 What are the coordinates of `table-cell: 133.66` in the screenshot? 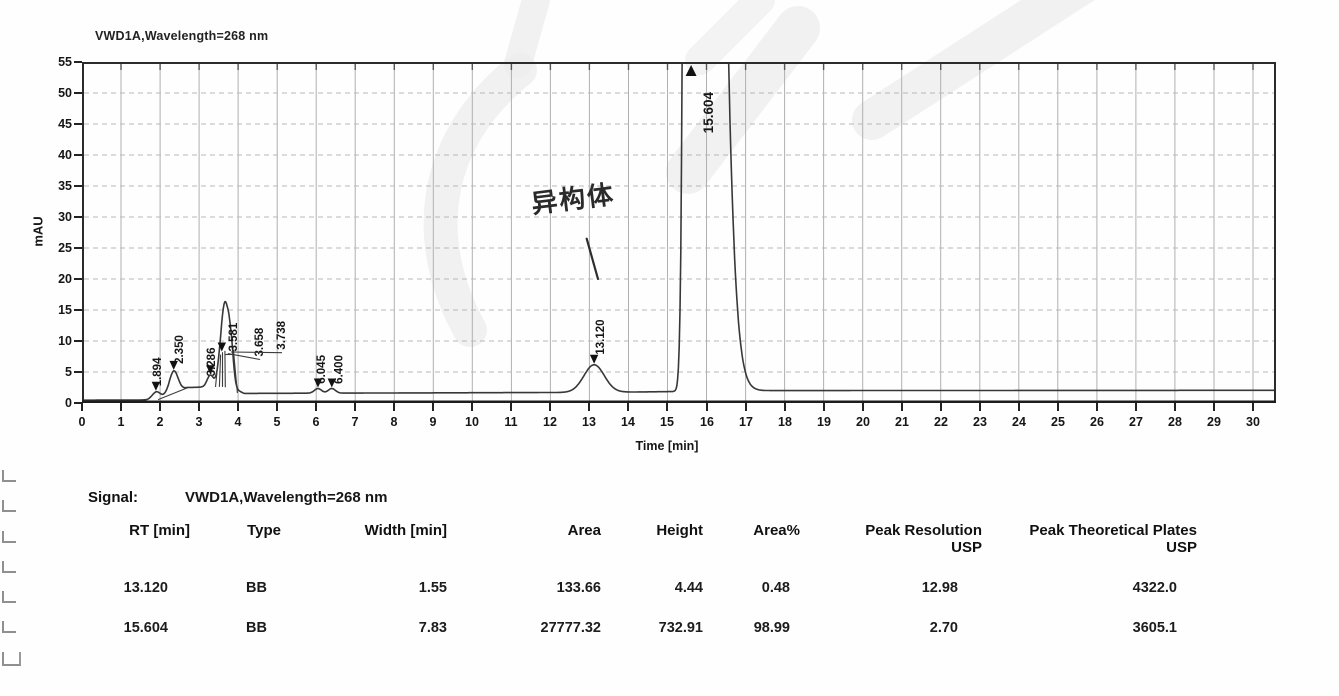 It's located at (524, 576).